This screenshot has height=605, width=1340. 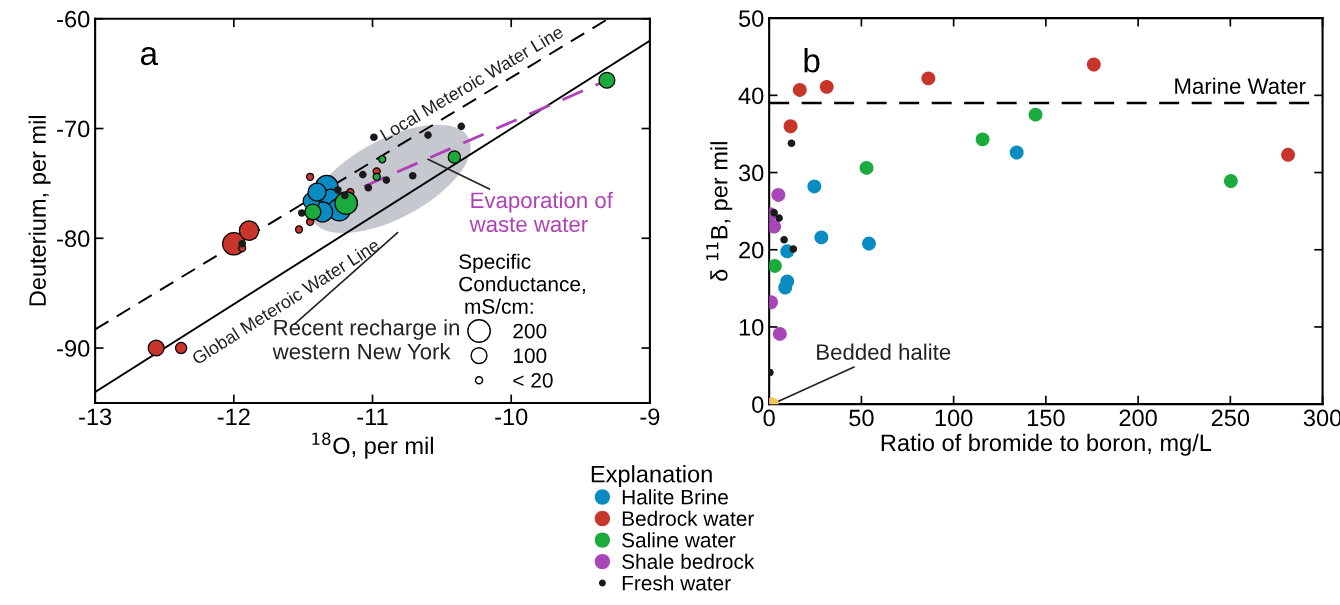 What do you see at coordinates (719, 211) in the screenshot?
I see `y-axis-title: δ $^{11}$B, per mil` at bounding box center [719, 211].